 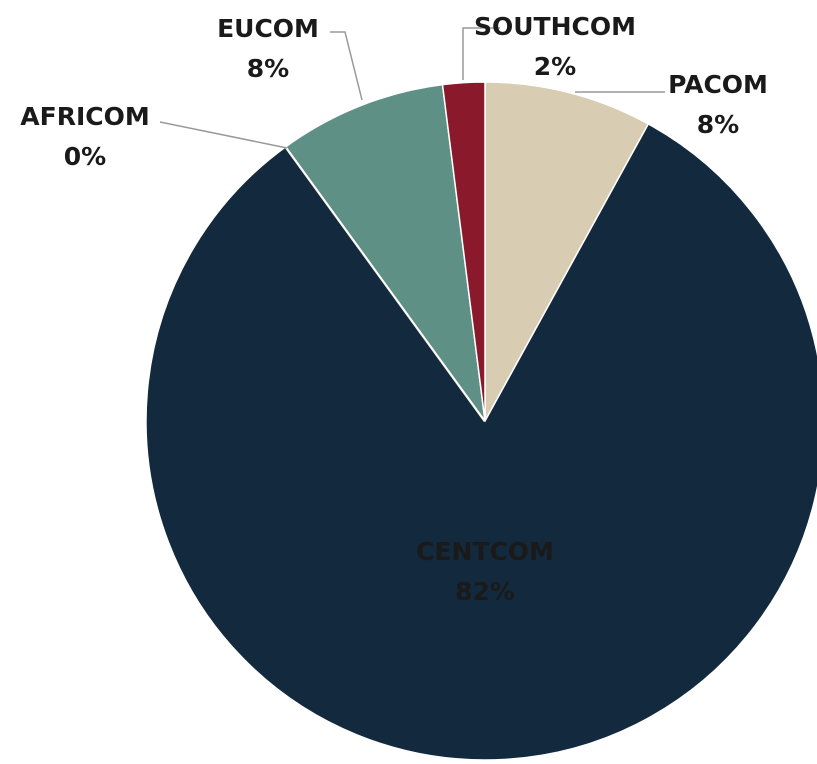 What do you see at coordinates (485, 551) in the screenshot?
I see `category-label: CENTCOM` at bounding box center [485, 551].